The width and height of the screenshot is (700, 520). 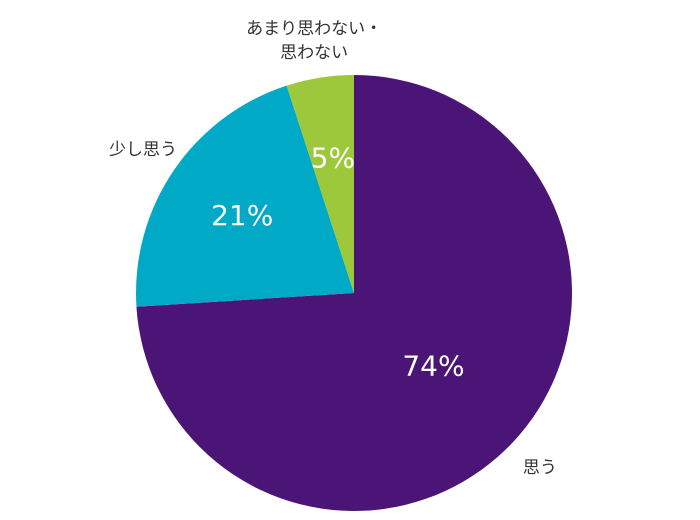 What do you see at coordinates (314, 41) in the screenshot?
I see `category-label: あまり思わない・思わない` at bounding box center [314, 41].